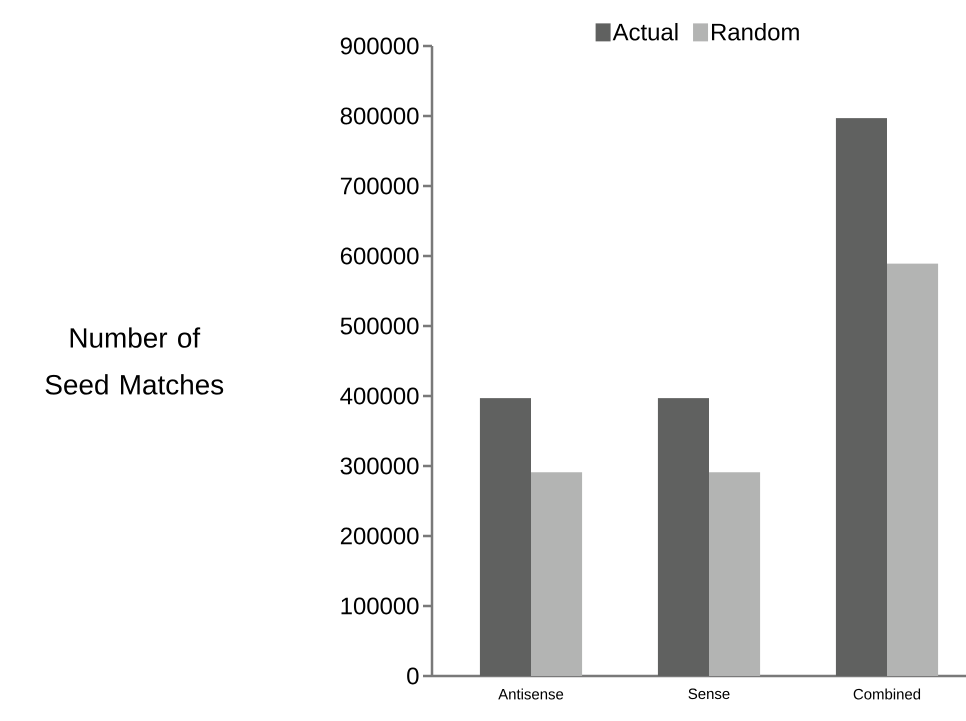 The height and width of the screenshot is (721, 966). I want to click on y-tick-label: 300000, so click(379, 466).